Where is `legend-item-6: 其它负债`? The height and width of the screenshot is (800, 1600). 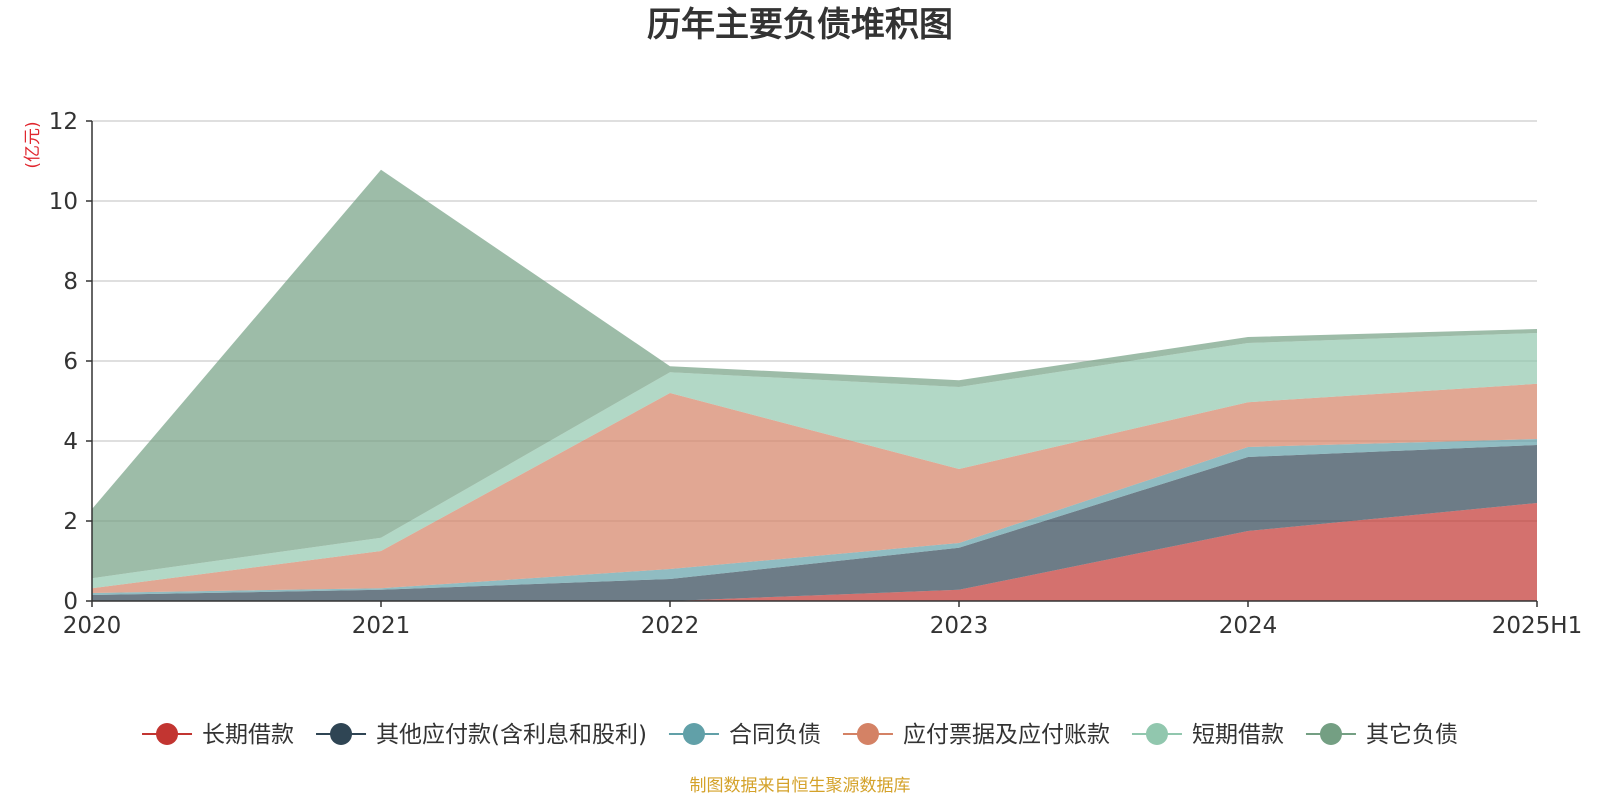 legend-item-6: 其它负债 is located at coordinates (1381, 735).